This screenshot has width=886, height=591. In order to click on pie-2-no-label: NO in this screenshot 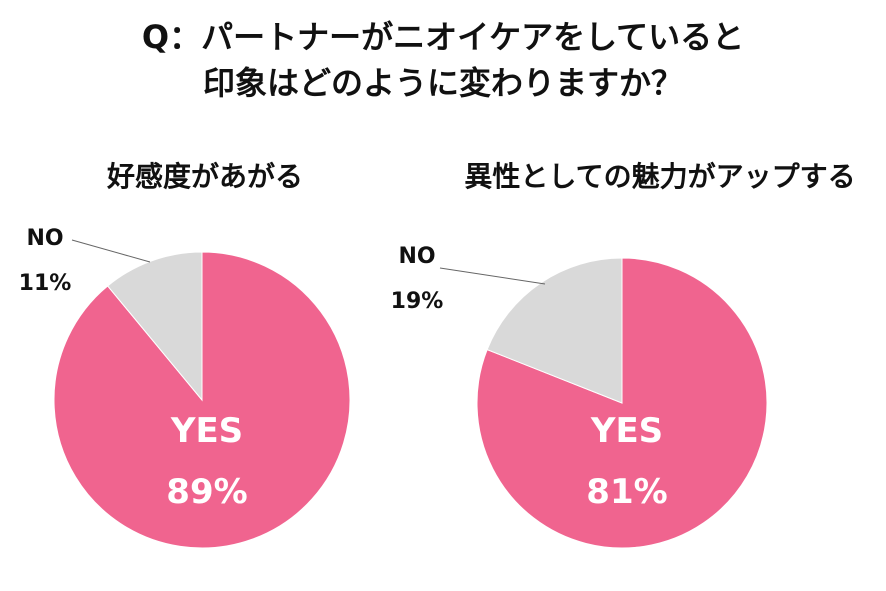, I will do `click(416, 256)`.